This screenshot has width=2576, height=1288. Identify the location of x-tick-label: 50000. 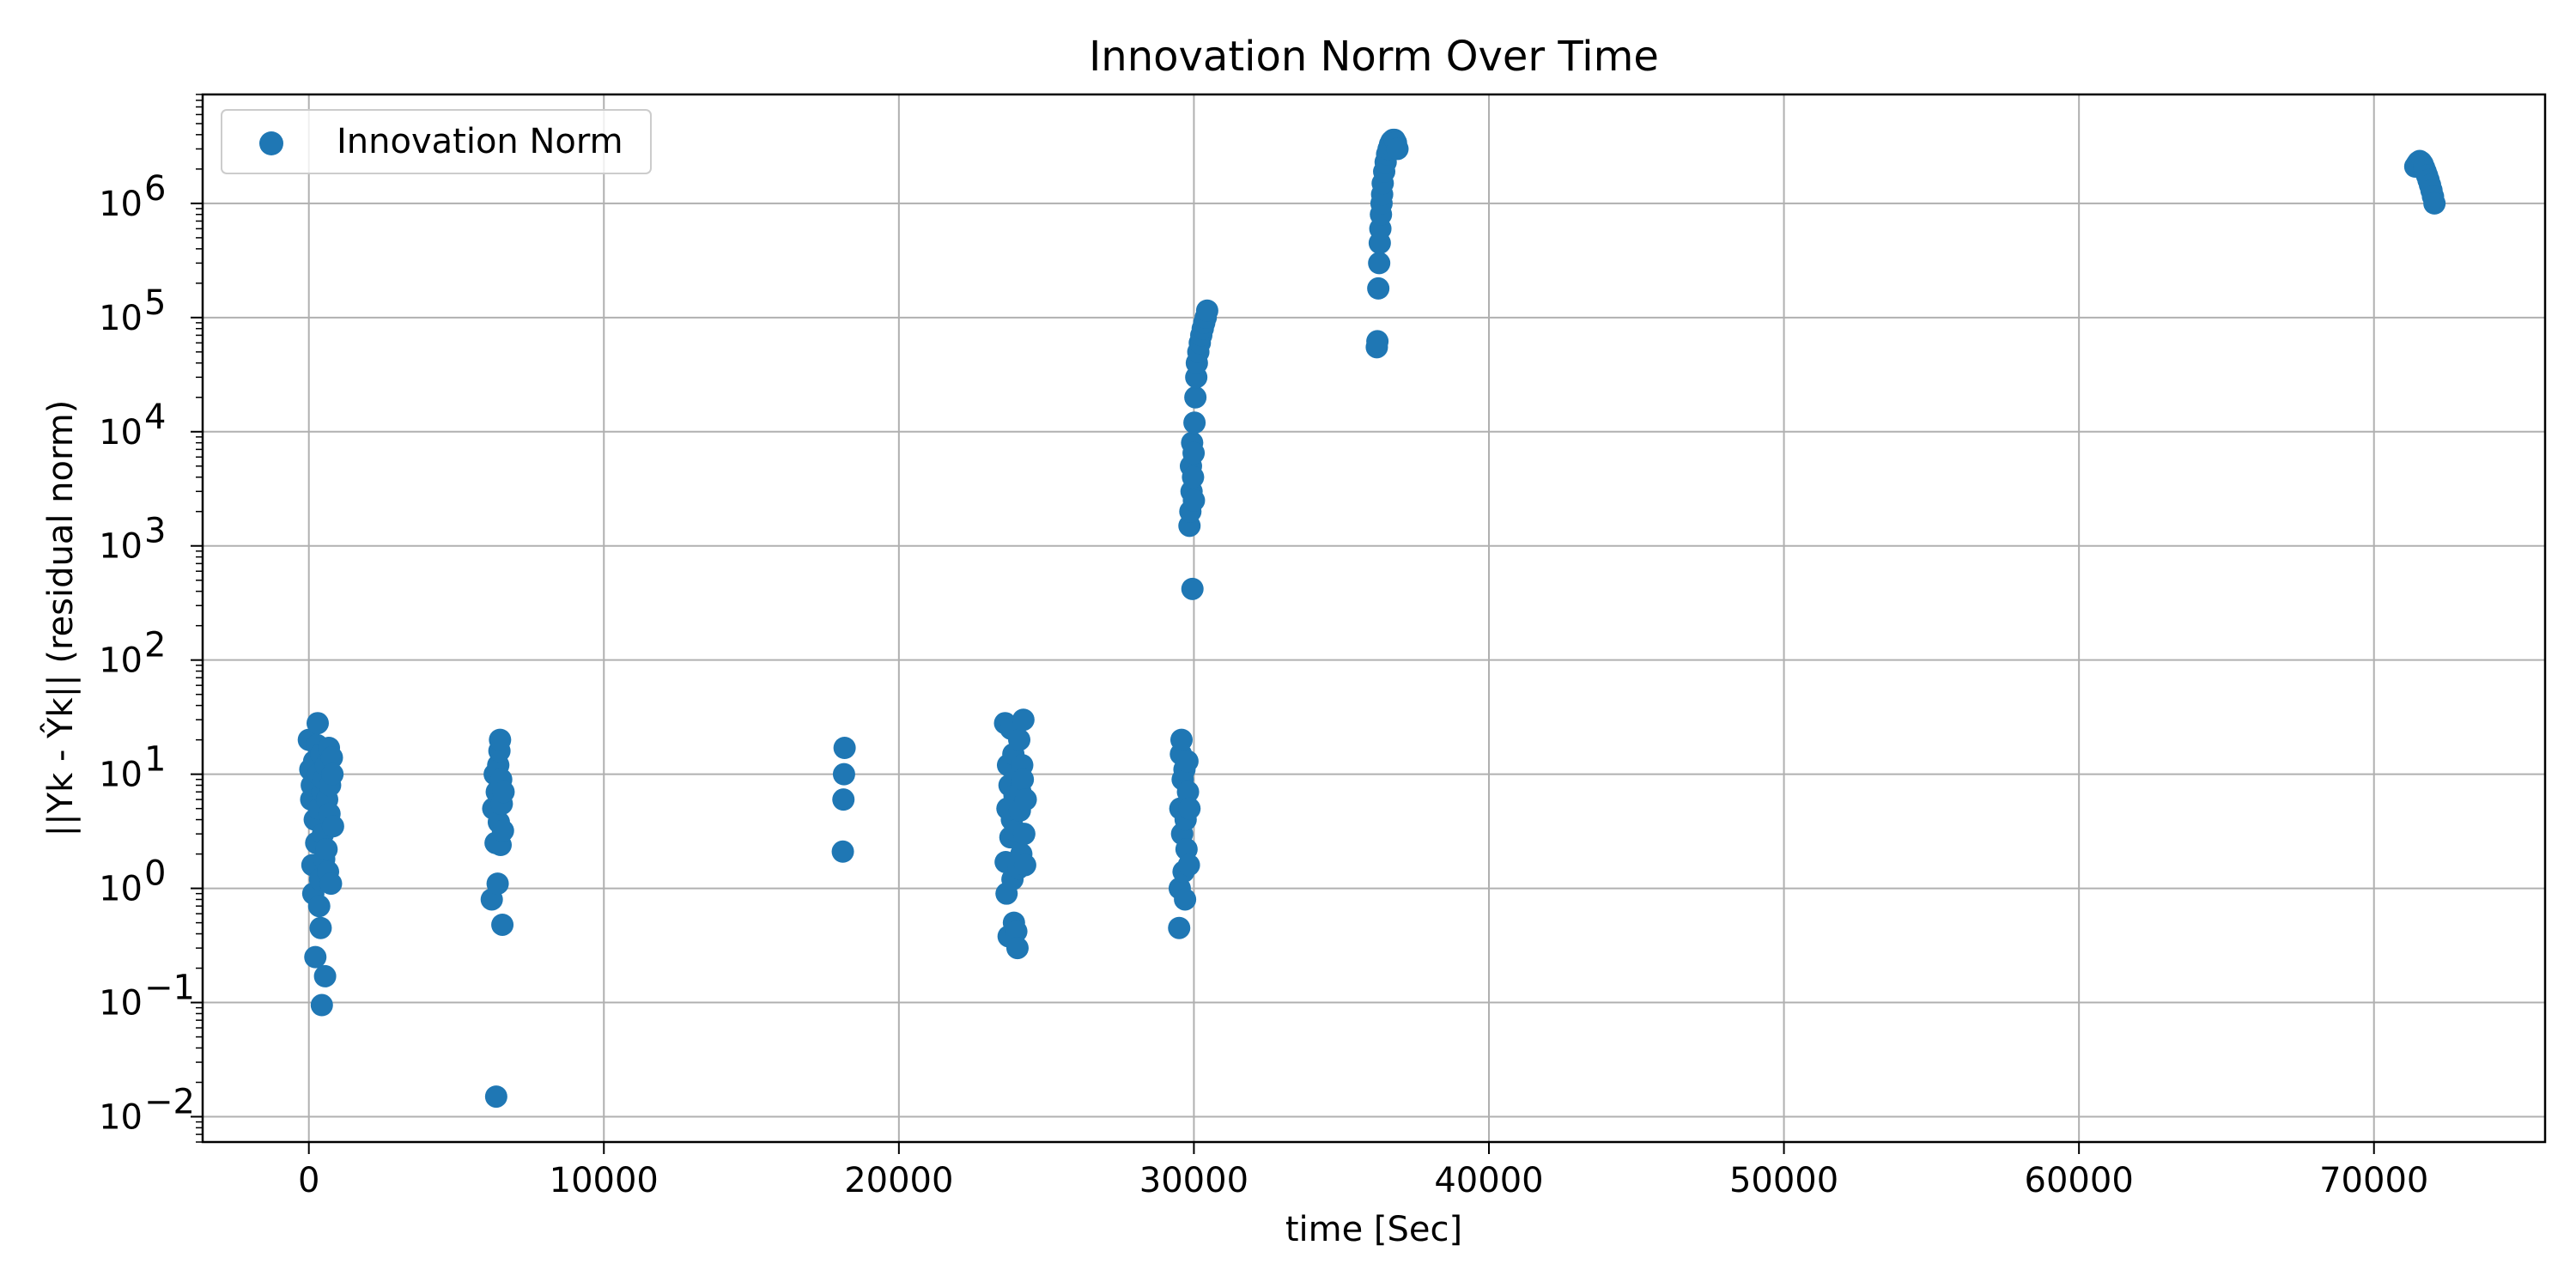
(1784, 1180).